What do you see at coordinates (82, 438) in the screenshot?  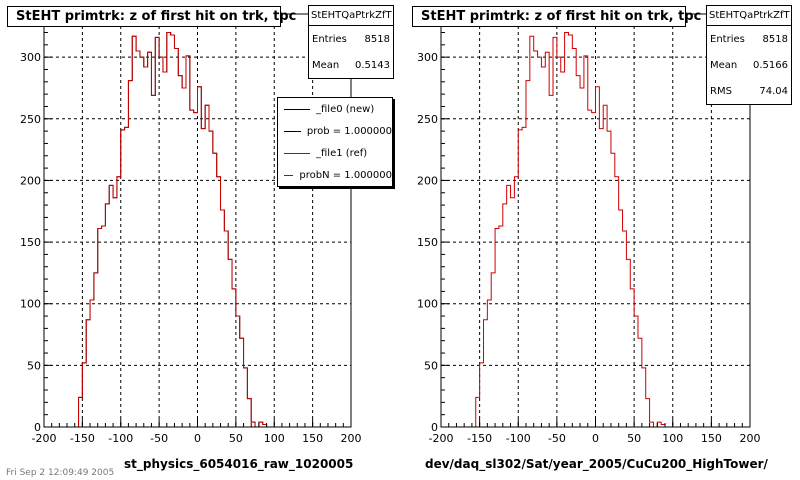 I see `panel-1-x-tick-label: -150` at bounding box center [82, 438].